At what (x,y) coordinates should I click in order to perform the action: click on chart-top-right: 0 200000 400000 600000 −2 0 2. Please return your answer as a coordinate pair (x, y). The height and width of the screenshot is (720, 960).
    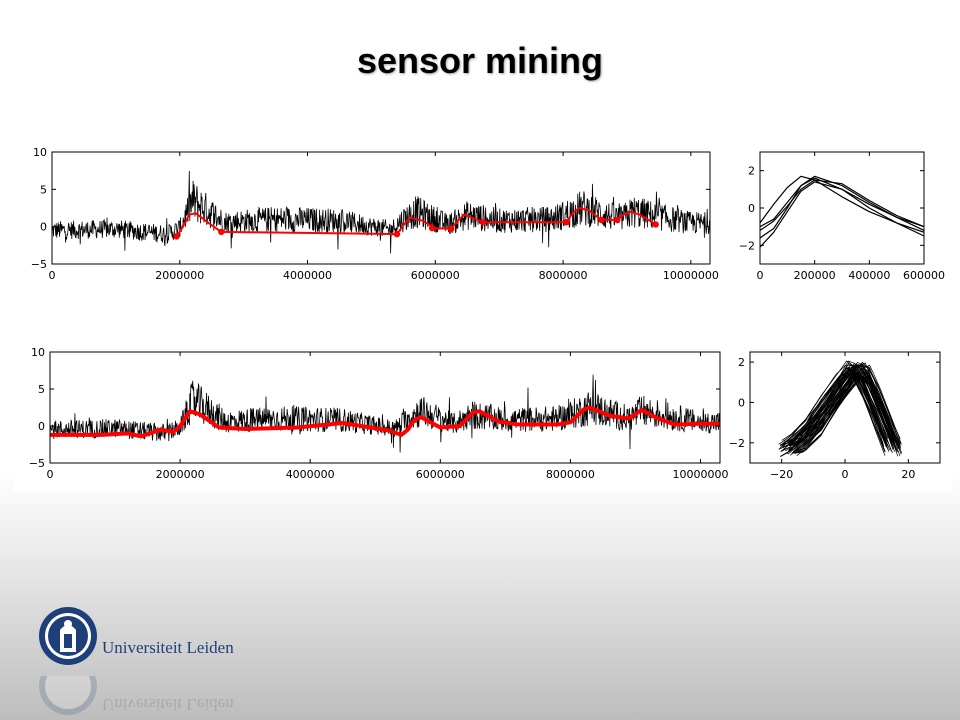
    Looking at the image, I should click on (842, 216).